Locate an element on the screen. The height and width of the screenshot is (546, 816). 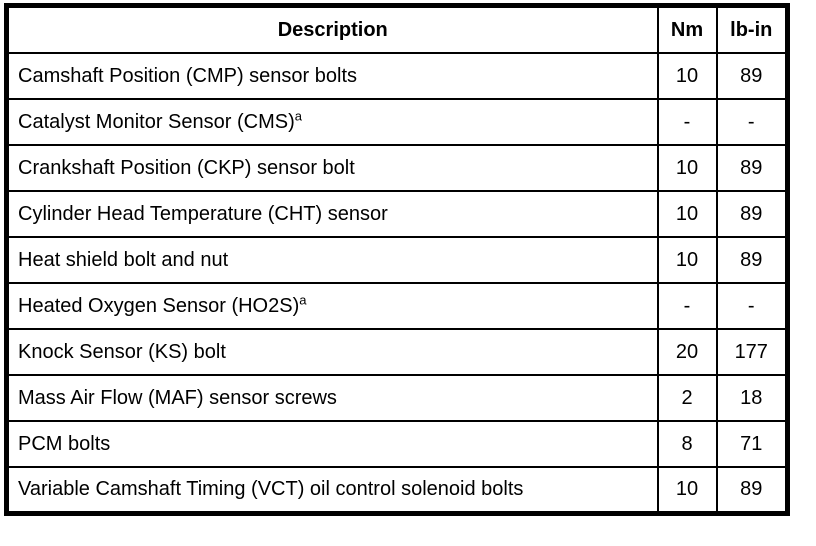
lb-in-value-cell: 18 is located at coordinates (752, 398).